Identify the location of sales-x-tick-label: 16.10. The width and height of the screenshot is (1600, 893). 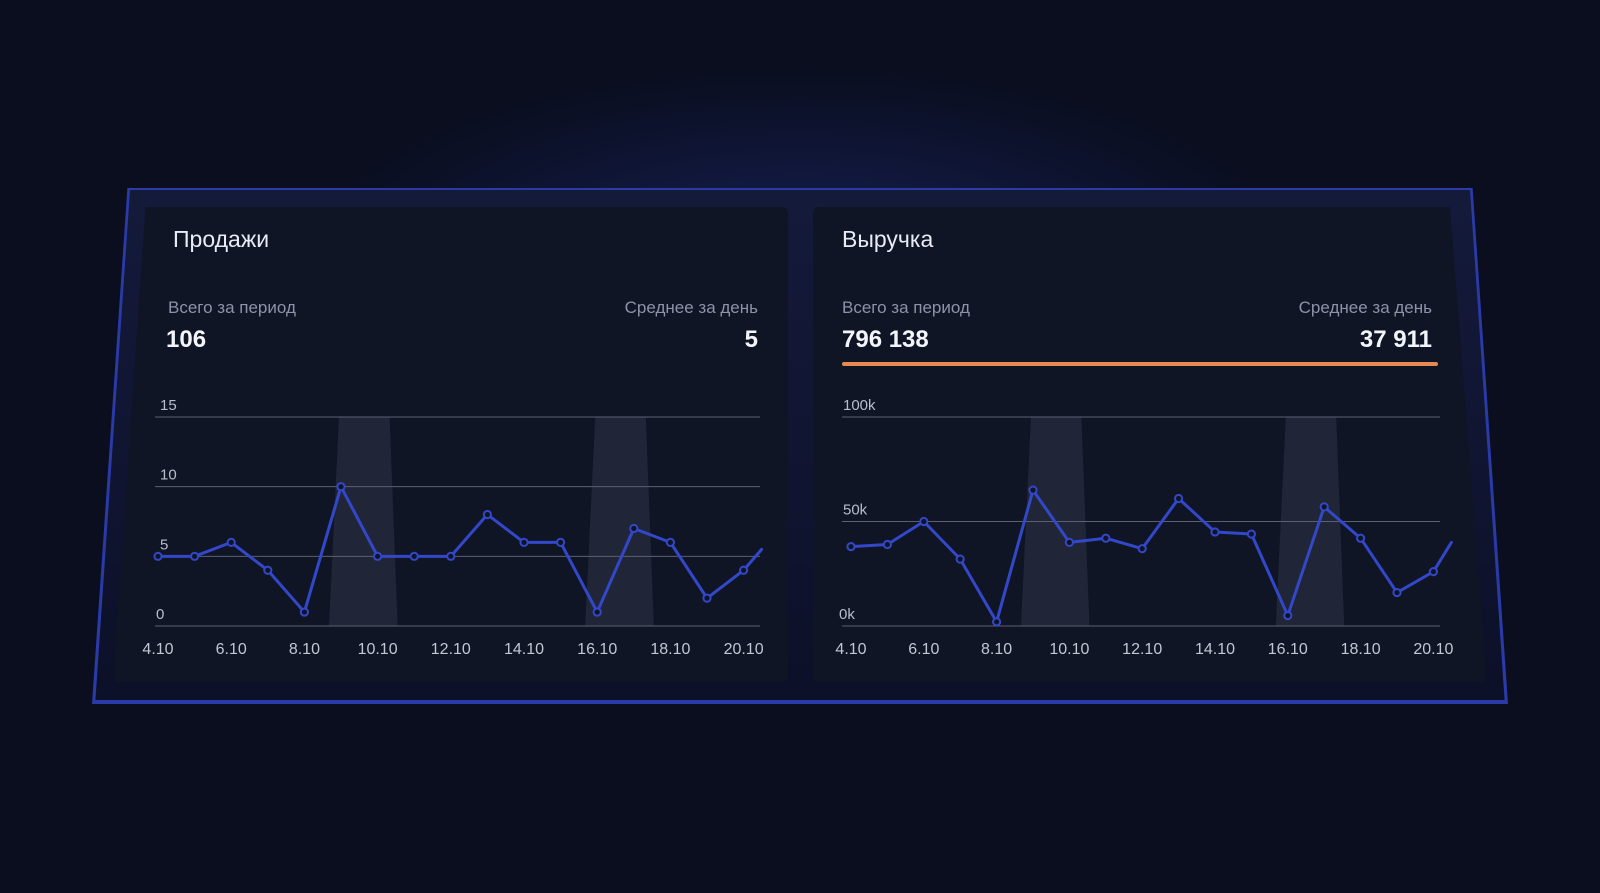
(597, 649).